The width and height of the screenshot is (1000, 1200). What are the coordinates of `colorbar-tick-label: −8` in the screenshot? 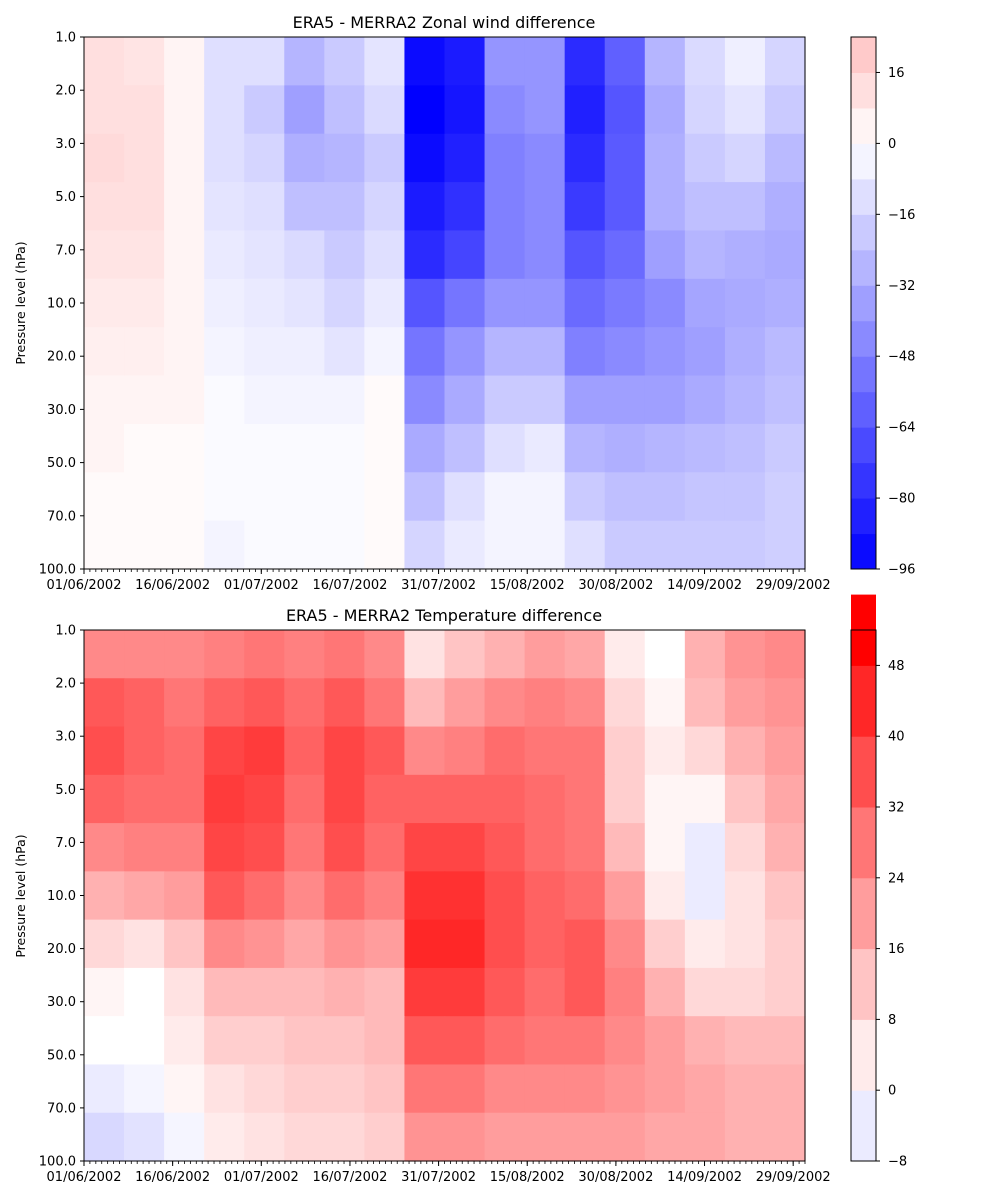 It's located at (897, 1162).